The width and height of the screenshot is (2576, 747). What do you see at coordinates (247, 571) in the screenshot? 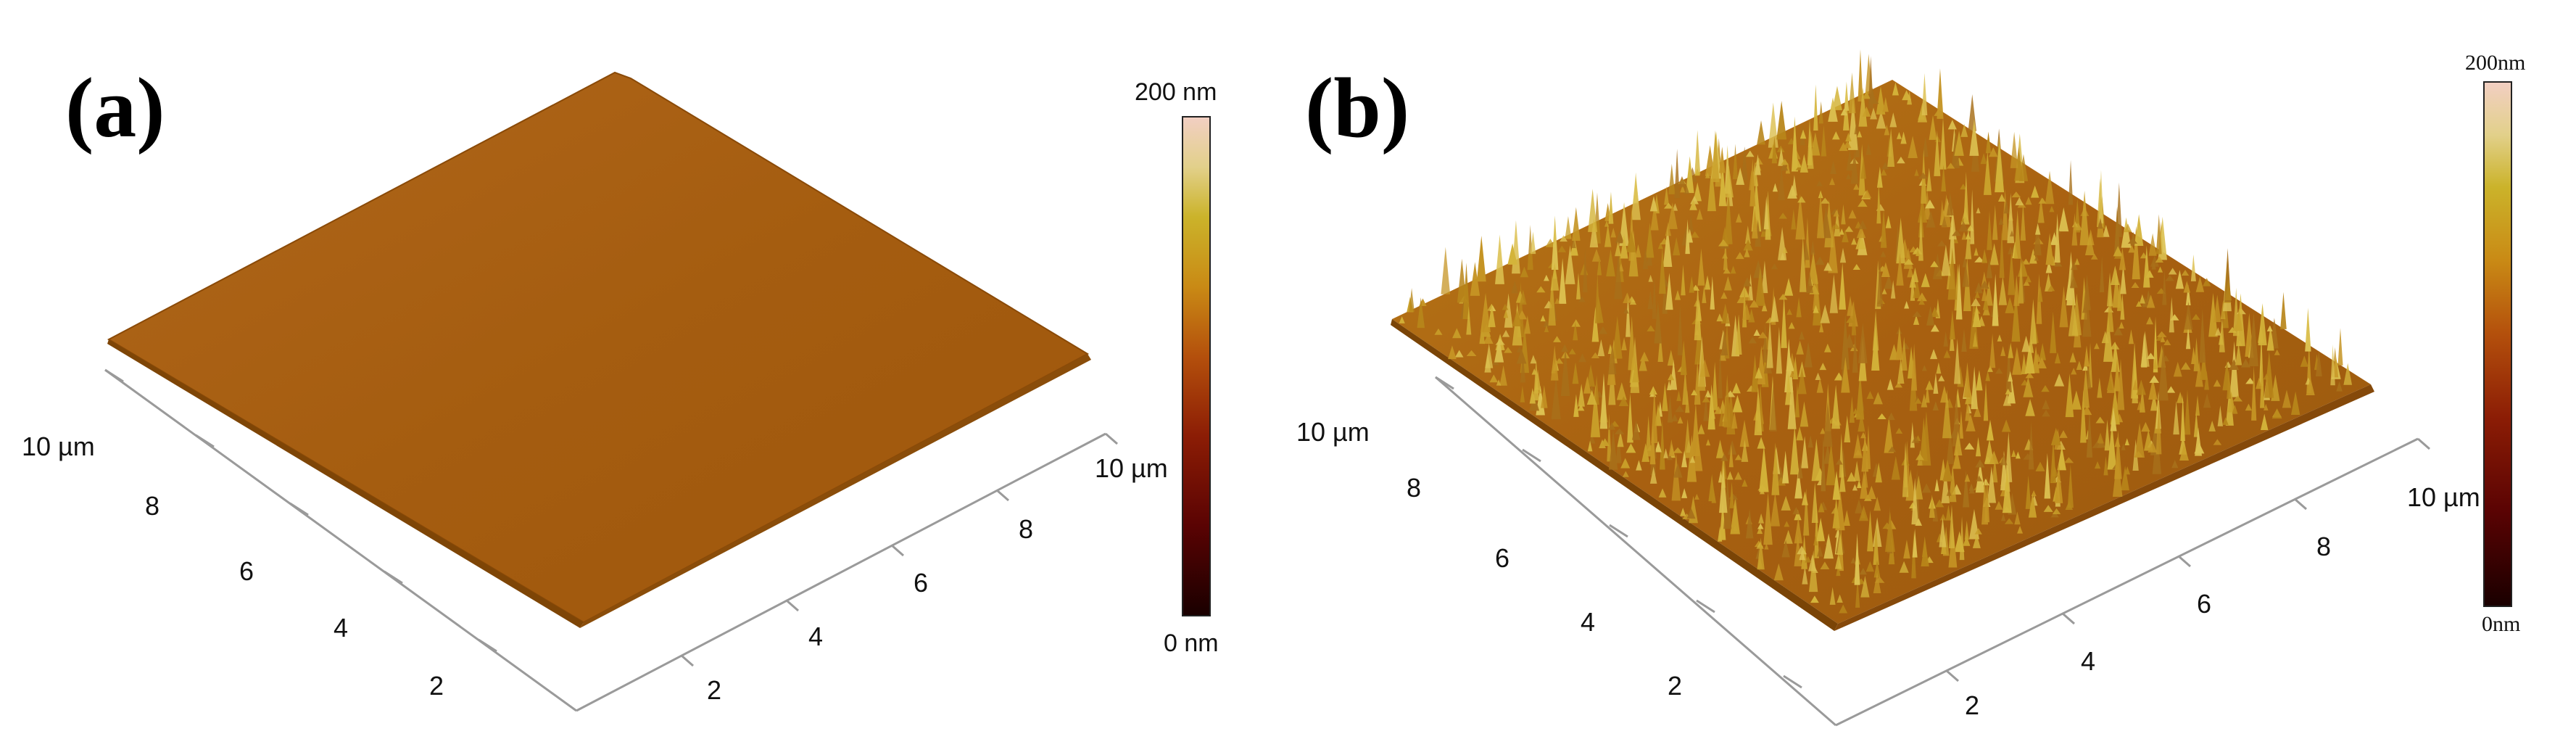
I see `y-tick-6-a: 6` at bounding box center [247, 571].